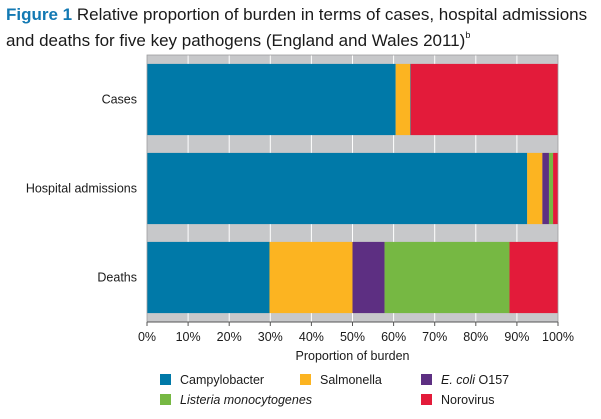 Image resolution: width=601 pixels, height=419 pixels. I want to click on bar-hospital-admissions-norovirus, so click(555, 188).